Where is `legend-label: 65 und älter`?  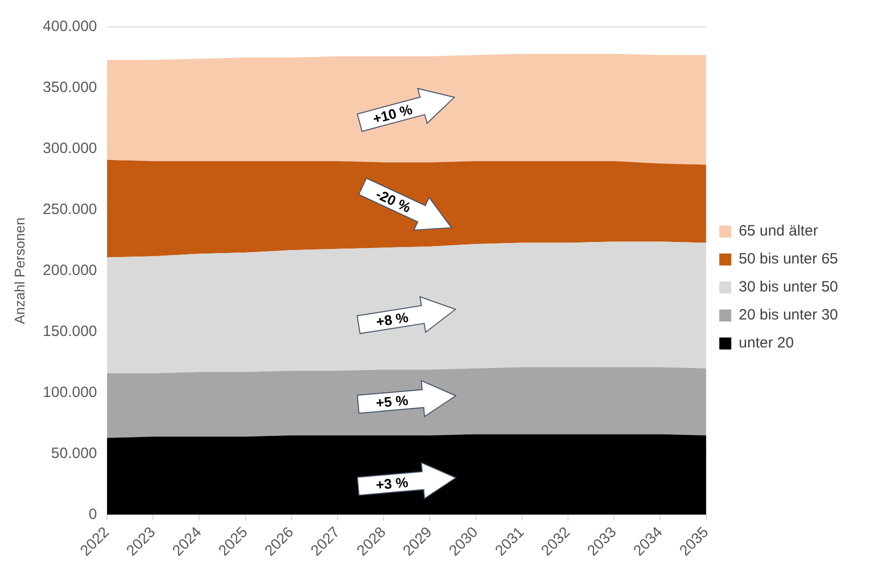 legend-label: 65 und älter is located at coordinates (778, 231).